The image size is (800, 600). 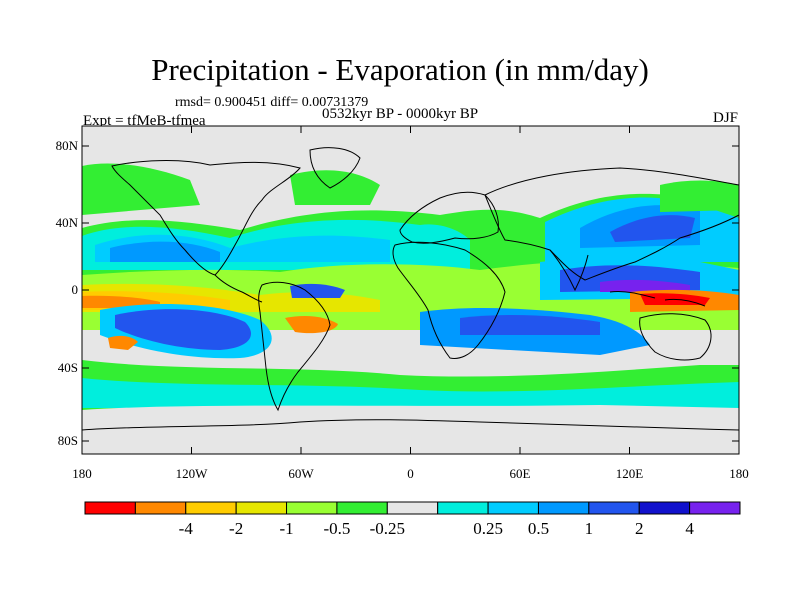 What do you see at coordinates (67, 367) in the screenshot?
I see `lat-tick-label: 40S` at bounding box center [67, 367].